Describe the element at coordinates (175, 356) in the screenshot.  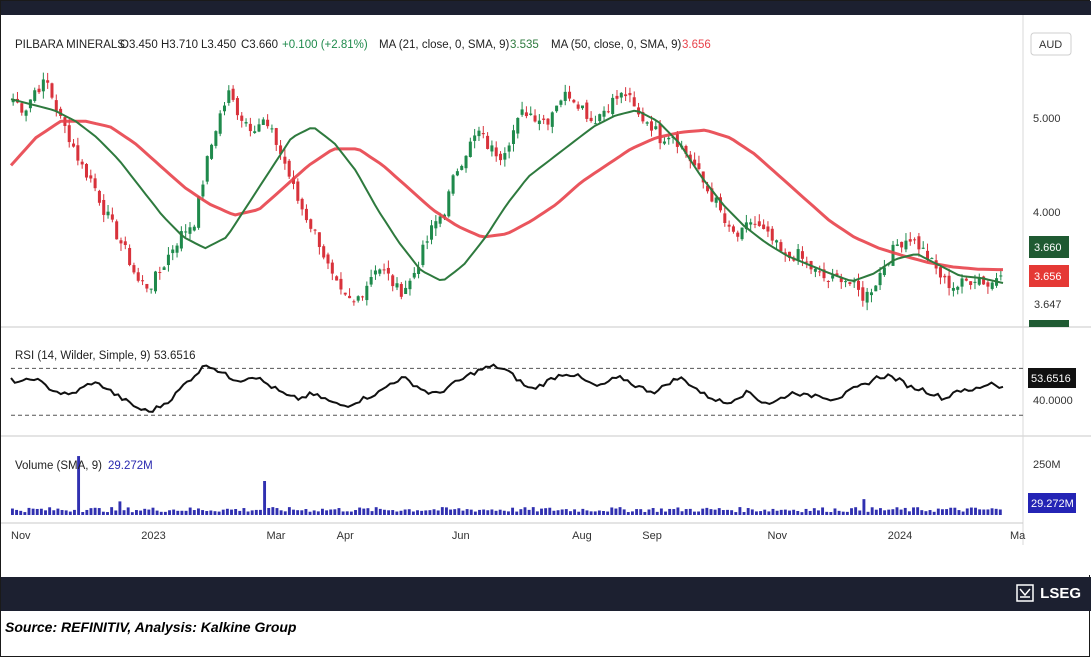
I see `rsi-value: 53.6516` at that location.